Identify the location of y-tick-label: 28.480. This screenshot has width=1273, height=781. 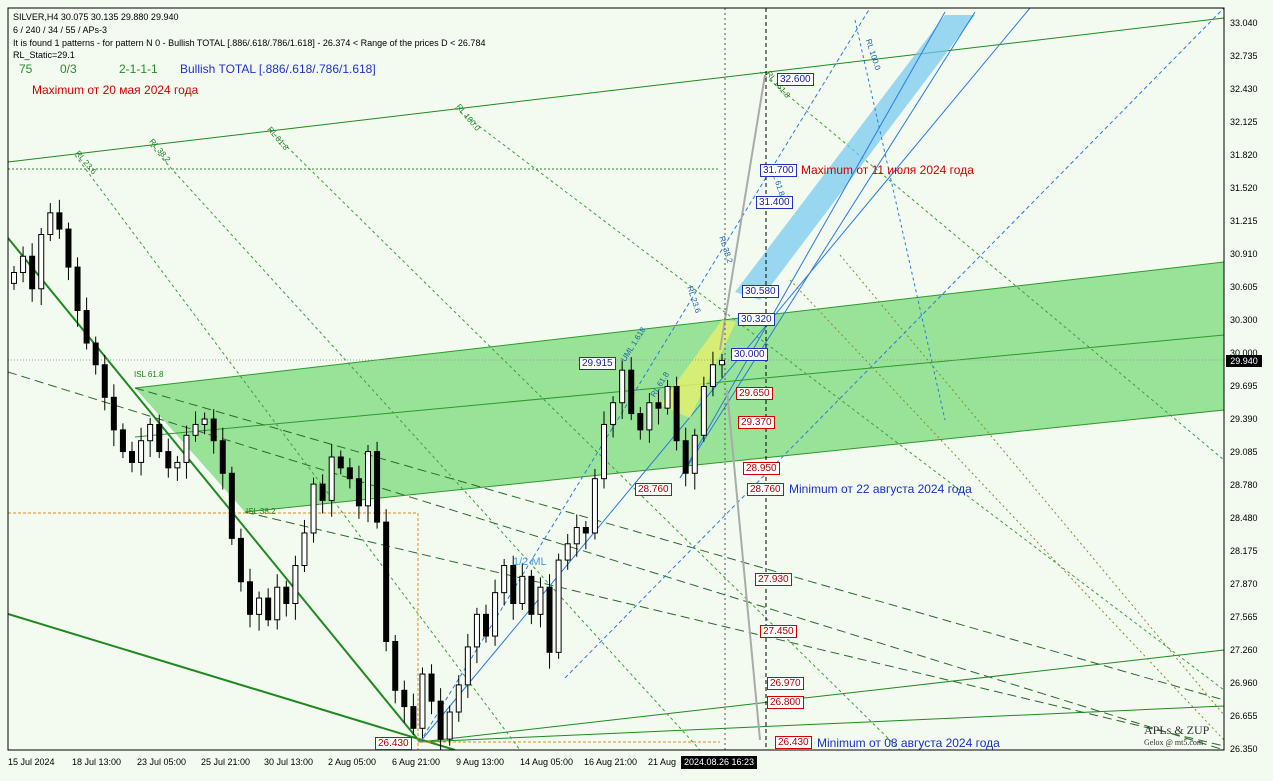
(1244, 517).